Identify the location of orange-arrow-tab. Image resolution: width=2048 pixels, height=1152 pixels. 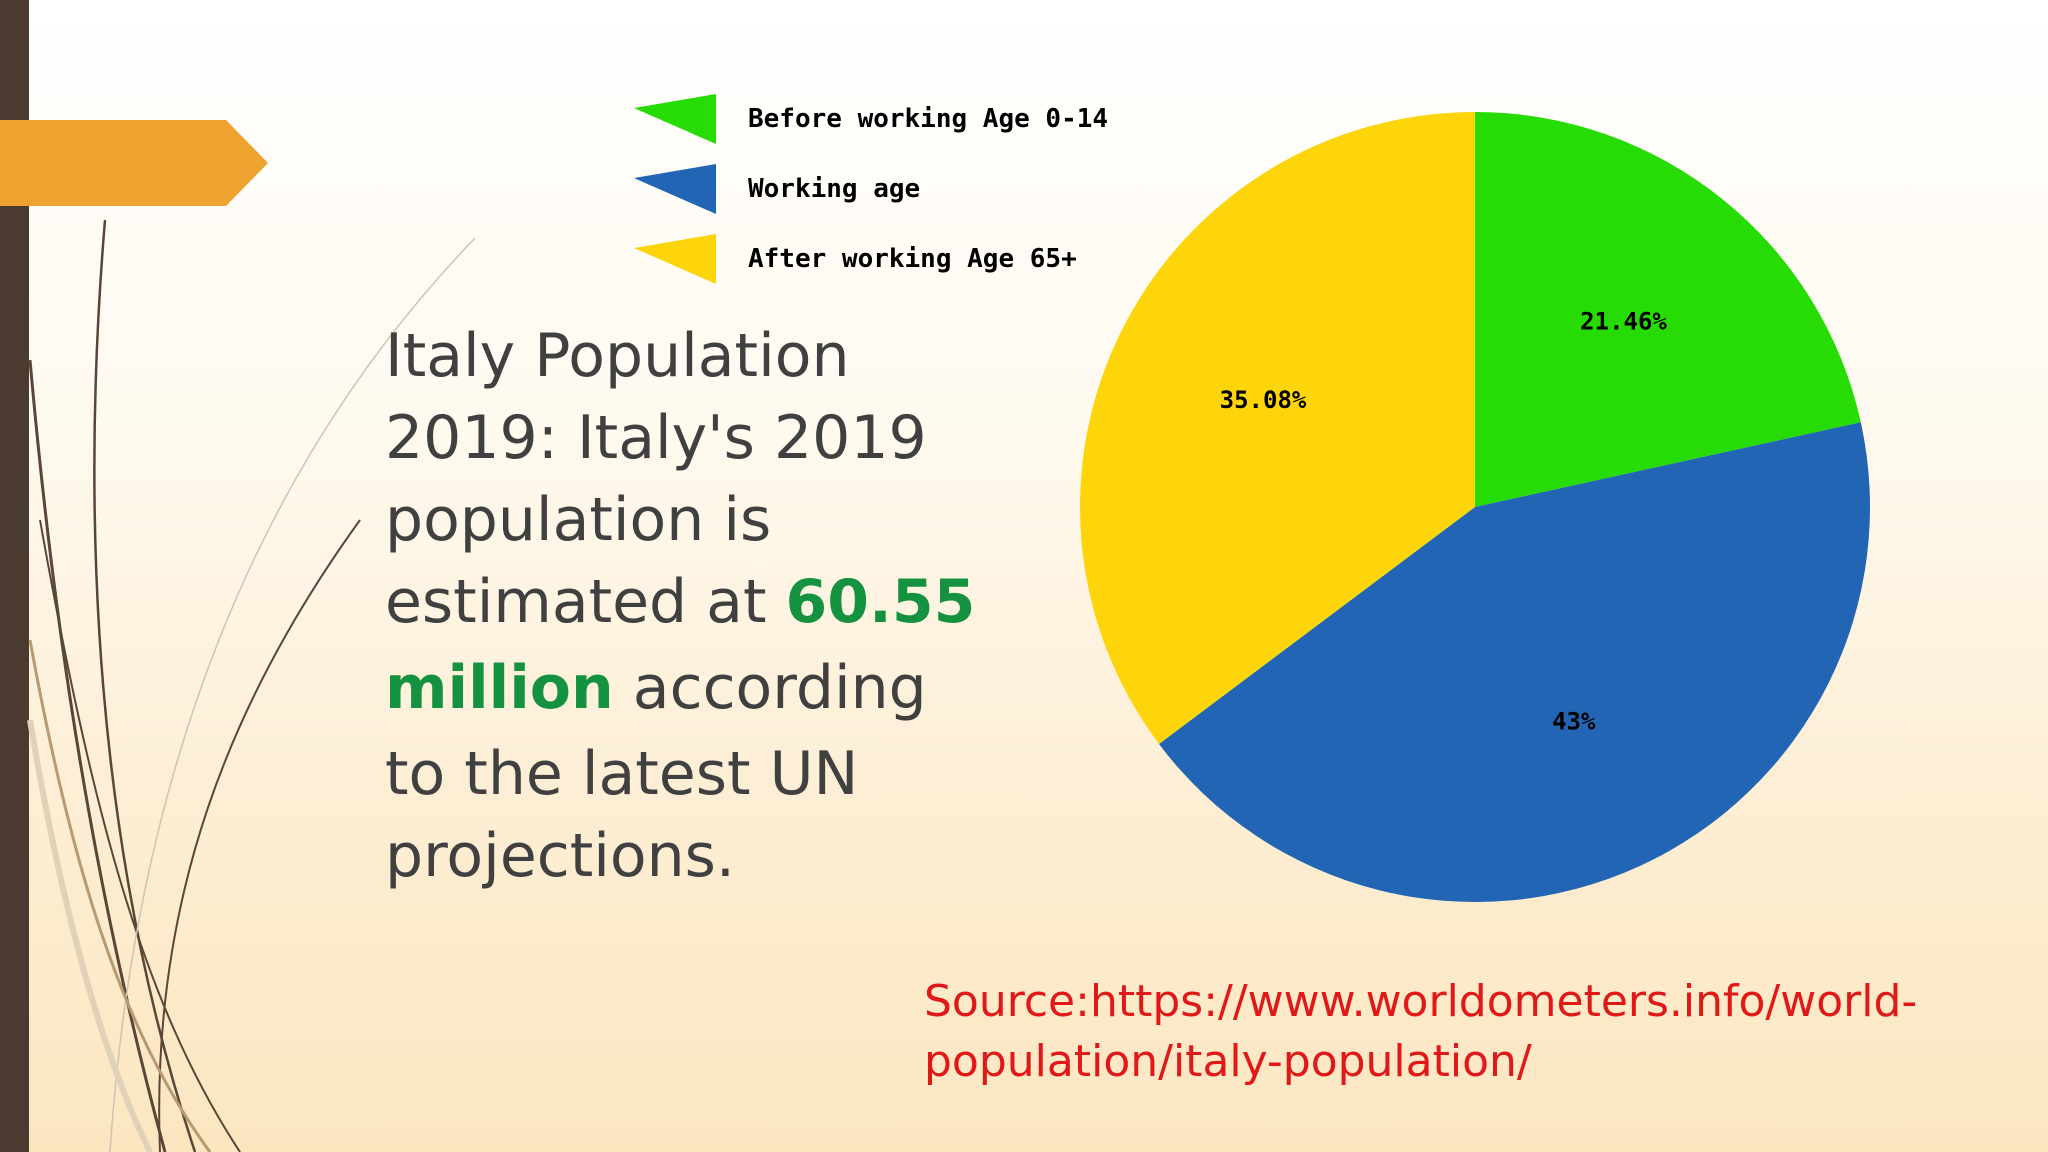
(134, 163).